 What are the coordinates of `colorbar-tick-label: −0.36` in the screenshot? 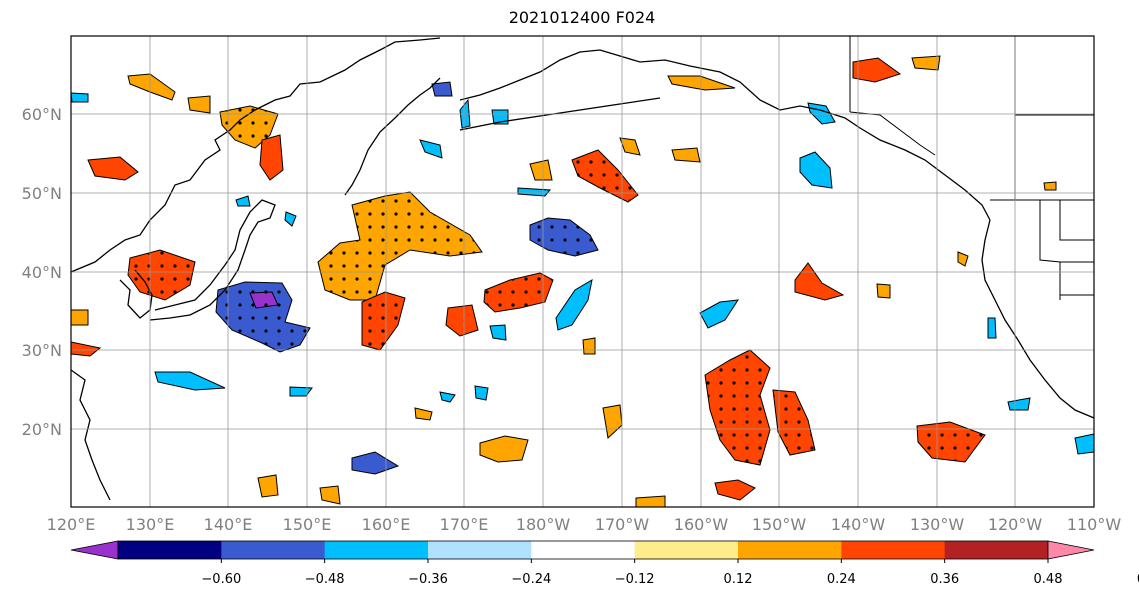 It's located at (428, 579).